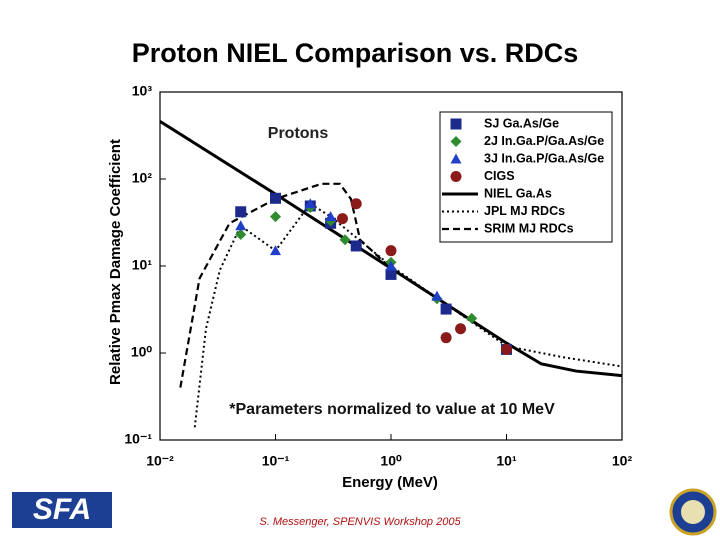  I want to click on slide-title: Proton NIEL Comparison vs. RDCs, so click(355, 53).